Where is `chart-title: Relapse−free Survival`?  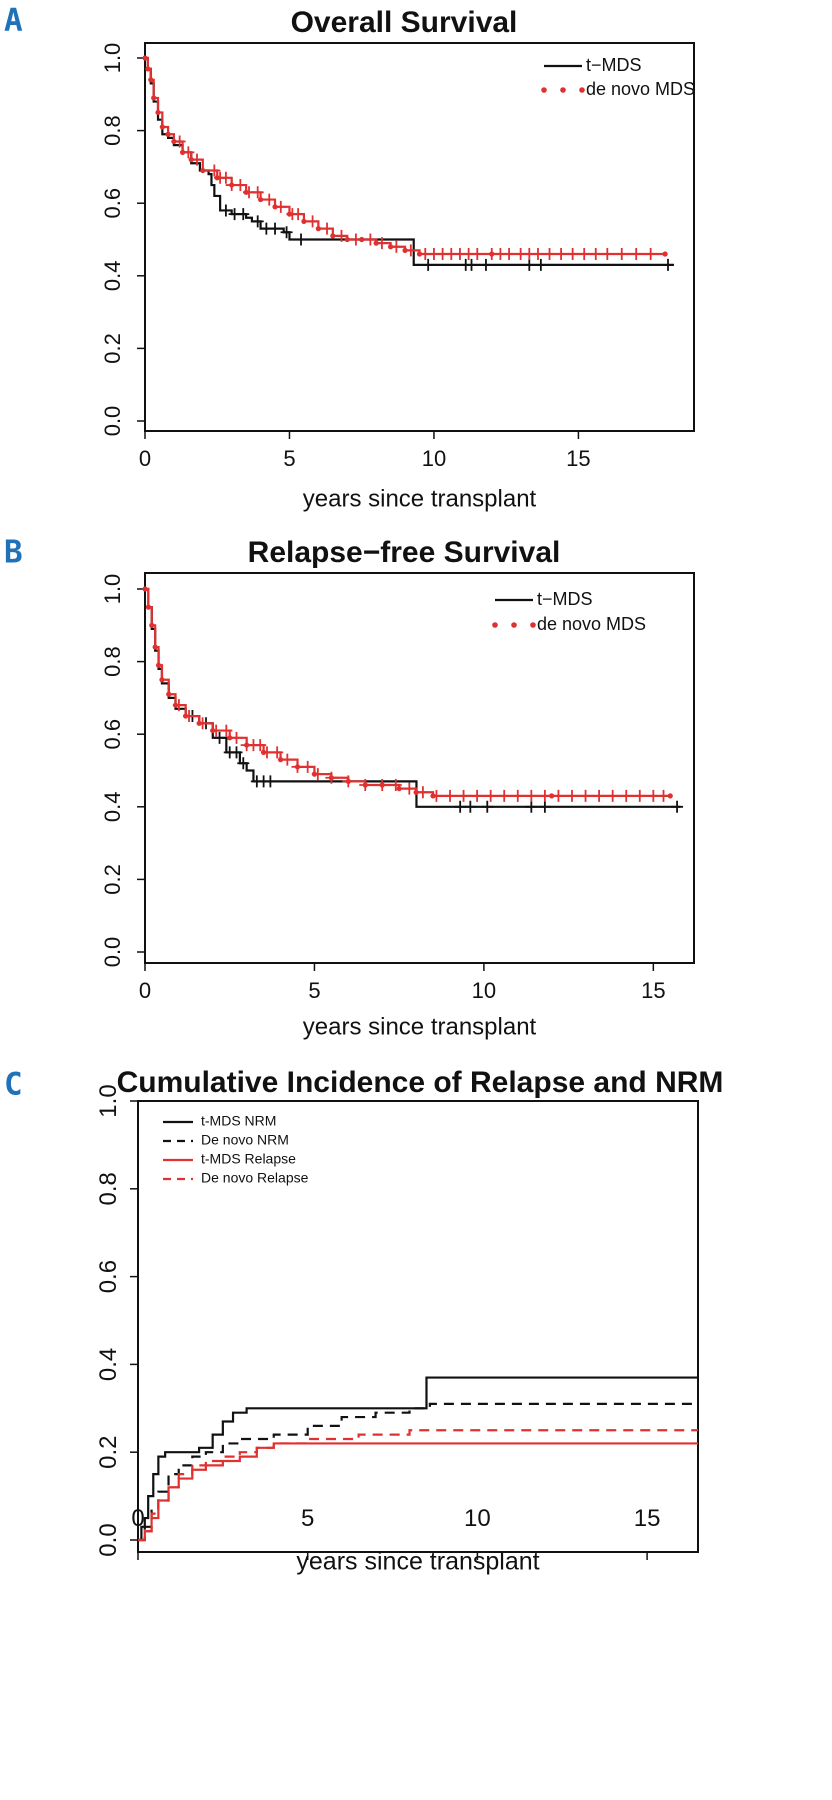
chart-title: Relapse−free Survival is located at coordinates (404, 552).